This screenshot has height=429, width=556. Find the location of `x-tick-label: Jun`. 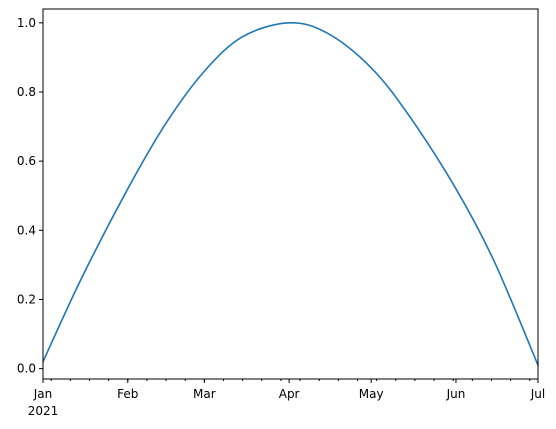

x-tick-label: Jun is located at coordinates (456, 394).